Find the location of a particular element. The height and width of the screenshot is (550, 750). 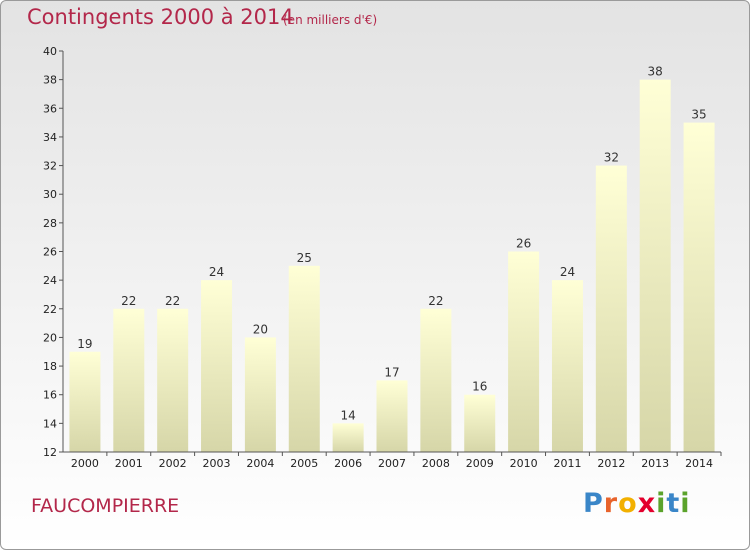

data-label-2004: 20 is located at coordinates (260, 329).